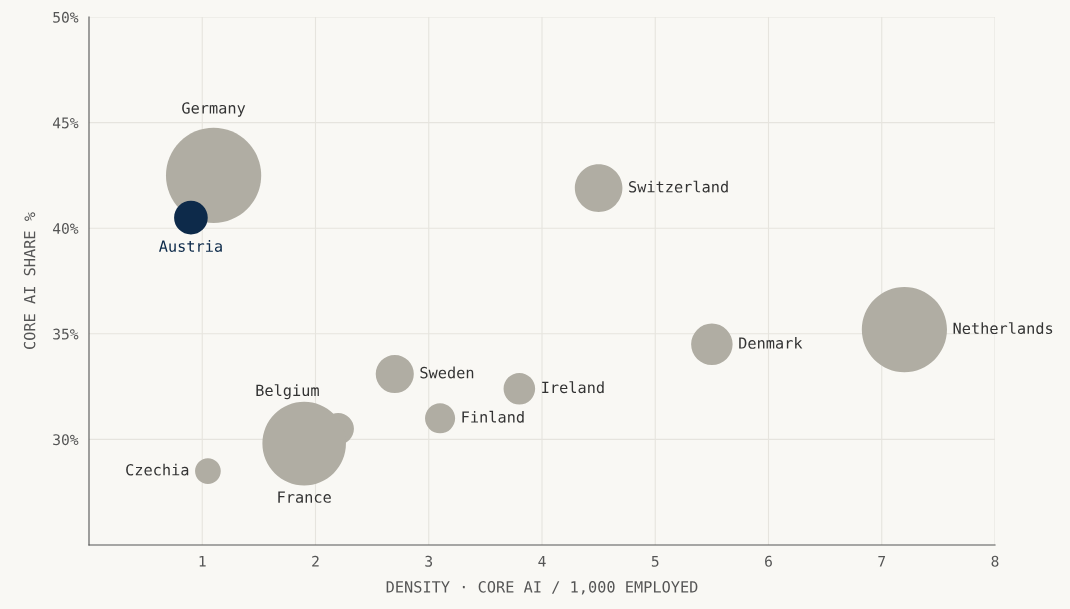 This screenshot has width=1070, height=609. I want to click on x-tick-label: 1, so click(202, 561).